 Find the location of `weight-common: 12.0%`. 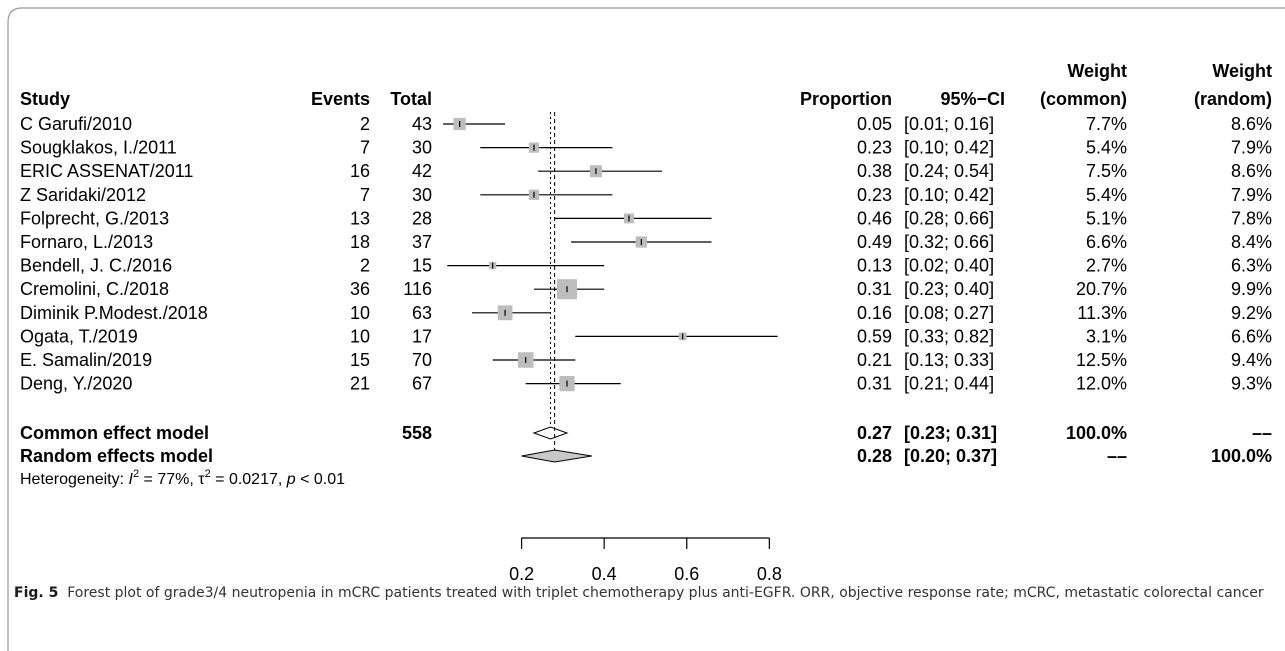

weight-common: 12.0% is located at coordinates (1101, 384).